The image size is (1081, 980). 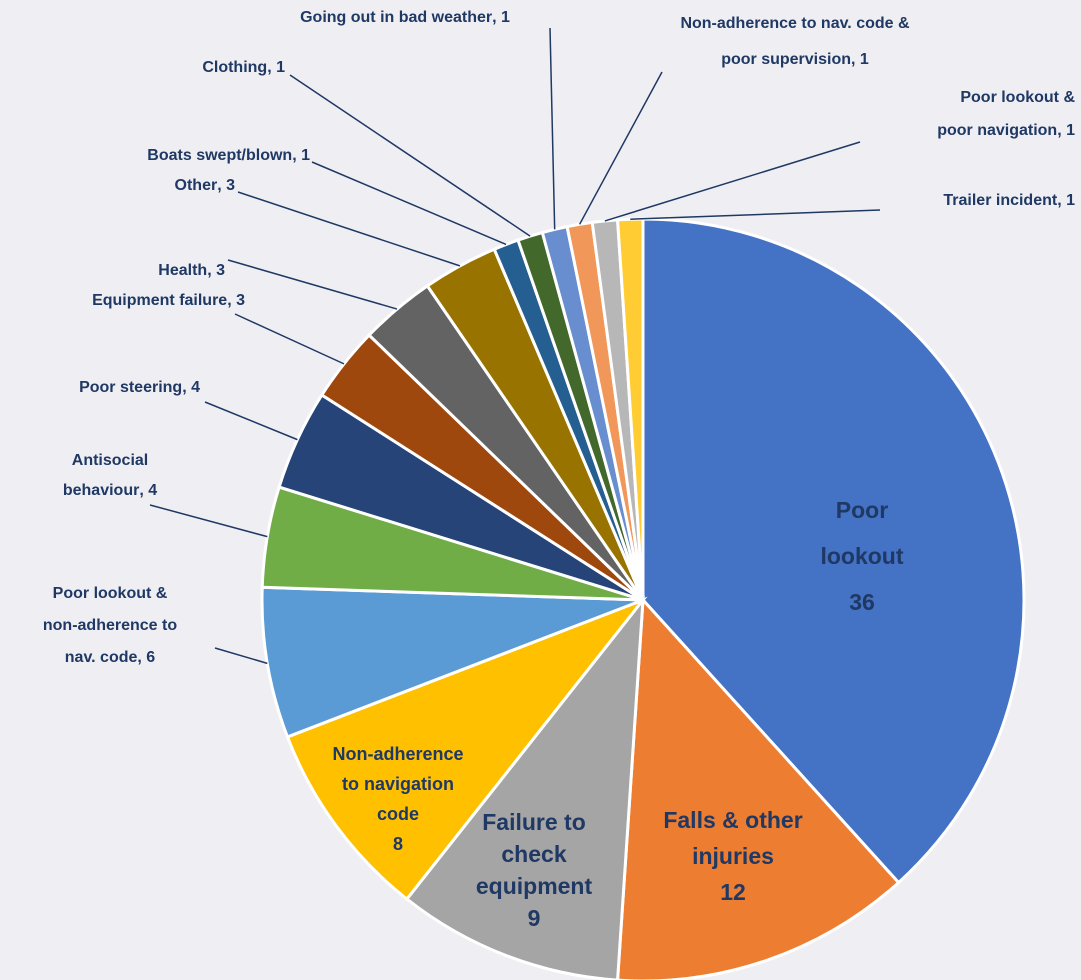 What do you see at coordinates (534, 918) in the screenshot?
I see `value-label: 9` at bounding box center [534, 918].